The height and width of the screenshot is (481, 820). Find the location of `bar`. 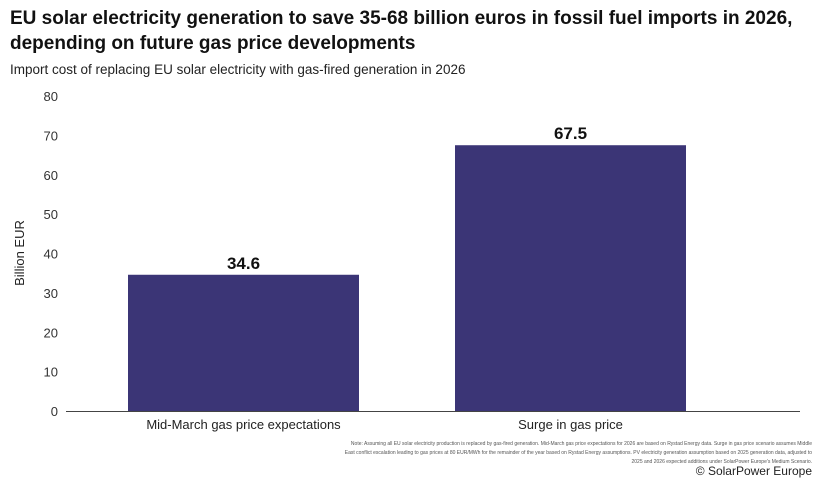

bar is located at coordinates (243, 342).